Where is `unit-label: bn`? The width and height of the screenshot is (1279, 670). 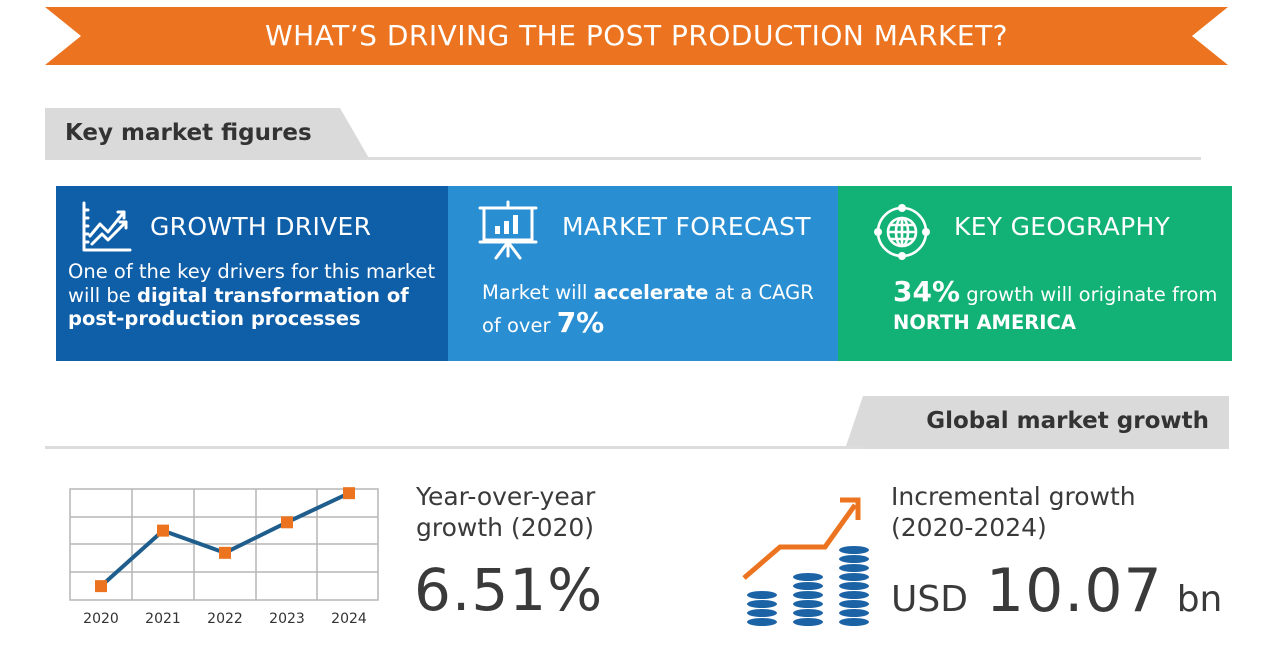
unit-label: bn is located at coordinates (1199, 599).